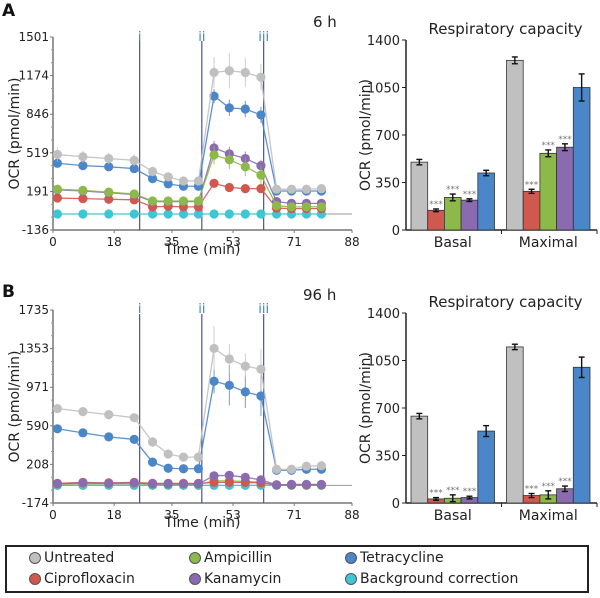  What do you see at coordinates (89, 579) in the screenshot?
I see `legend-label: Ciprofloxacin` at bounding box center [89, 579].